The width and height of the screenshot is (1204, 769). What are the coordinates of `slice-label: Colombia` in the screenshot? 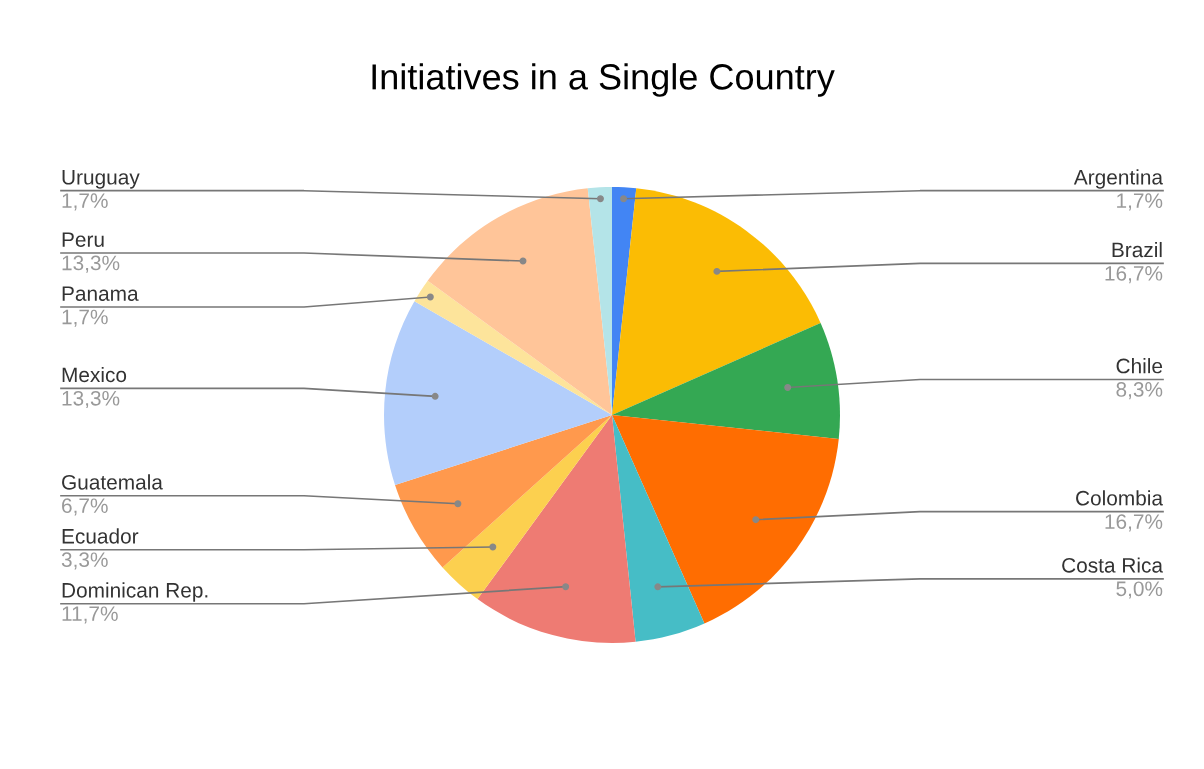 It's located at (1119, 498).